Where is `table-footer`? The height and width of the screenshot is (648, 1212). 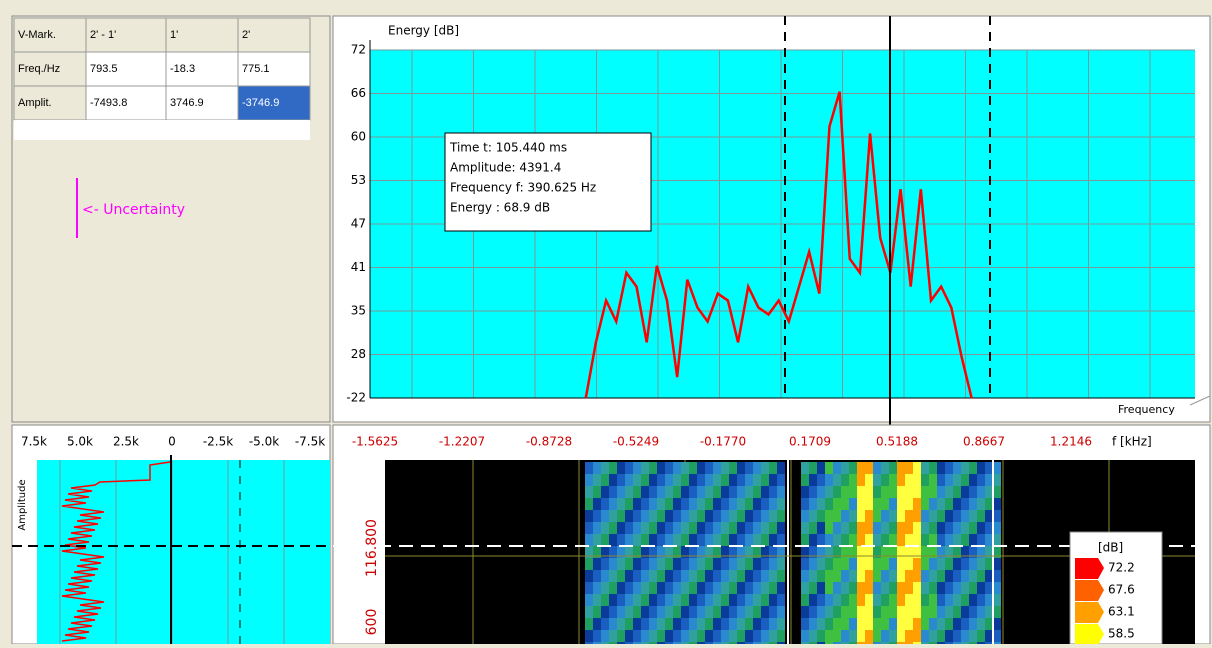 table-footer is located at coordinates (162, 130).